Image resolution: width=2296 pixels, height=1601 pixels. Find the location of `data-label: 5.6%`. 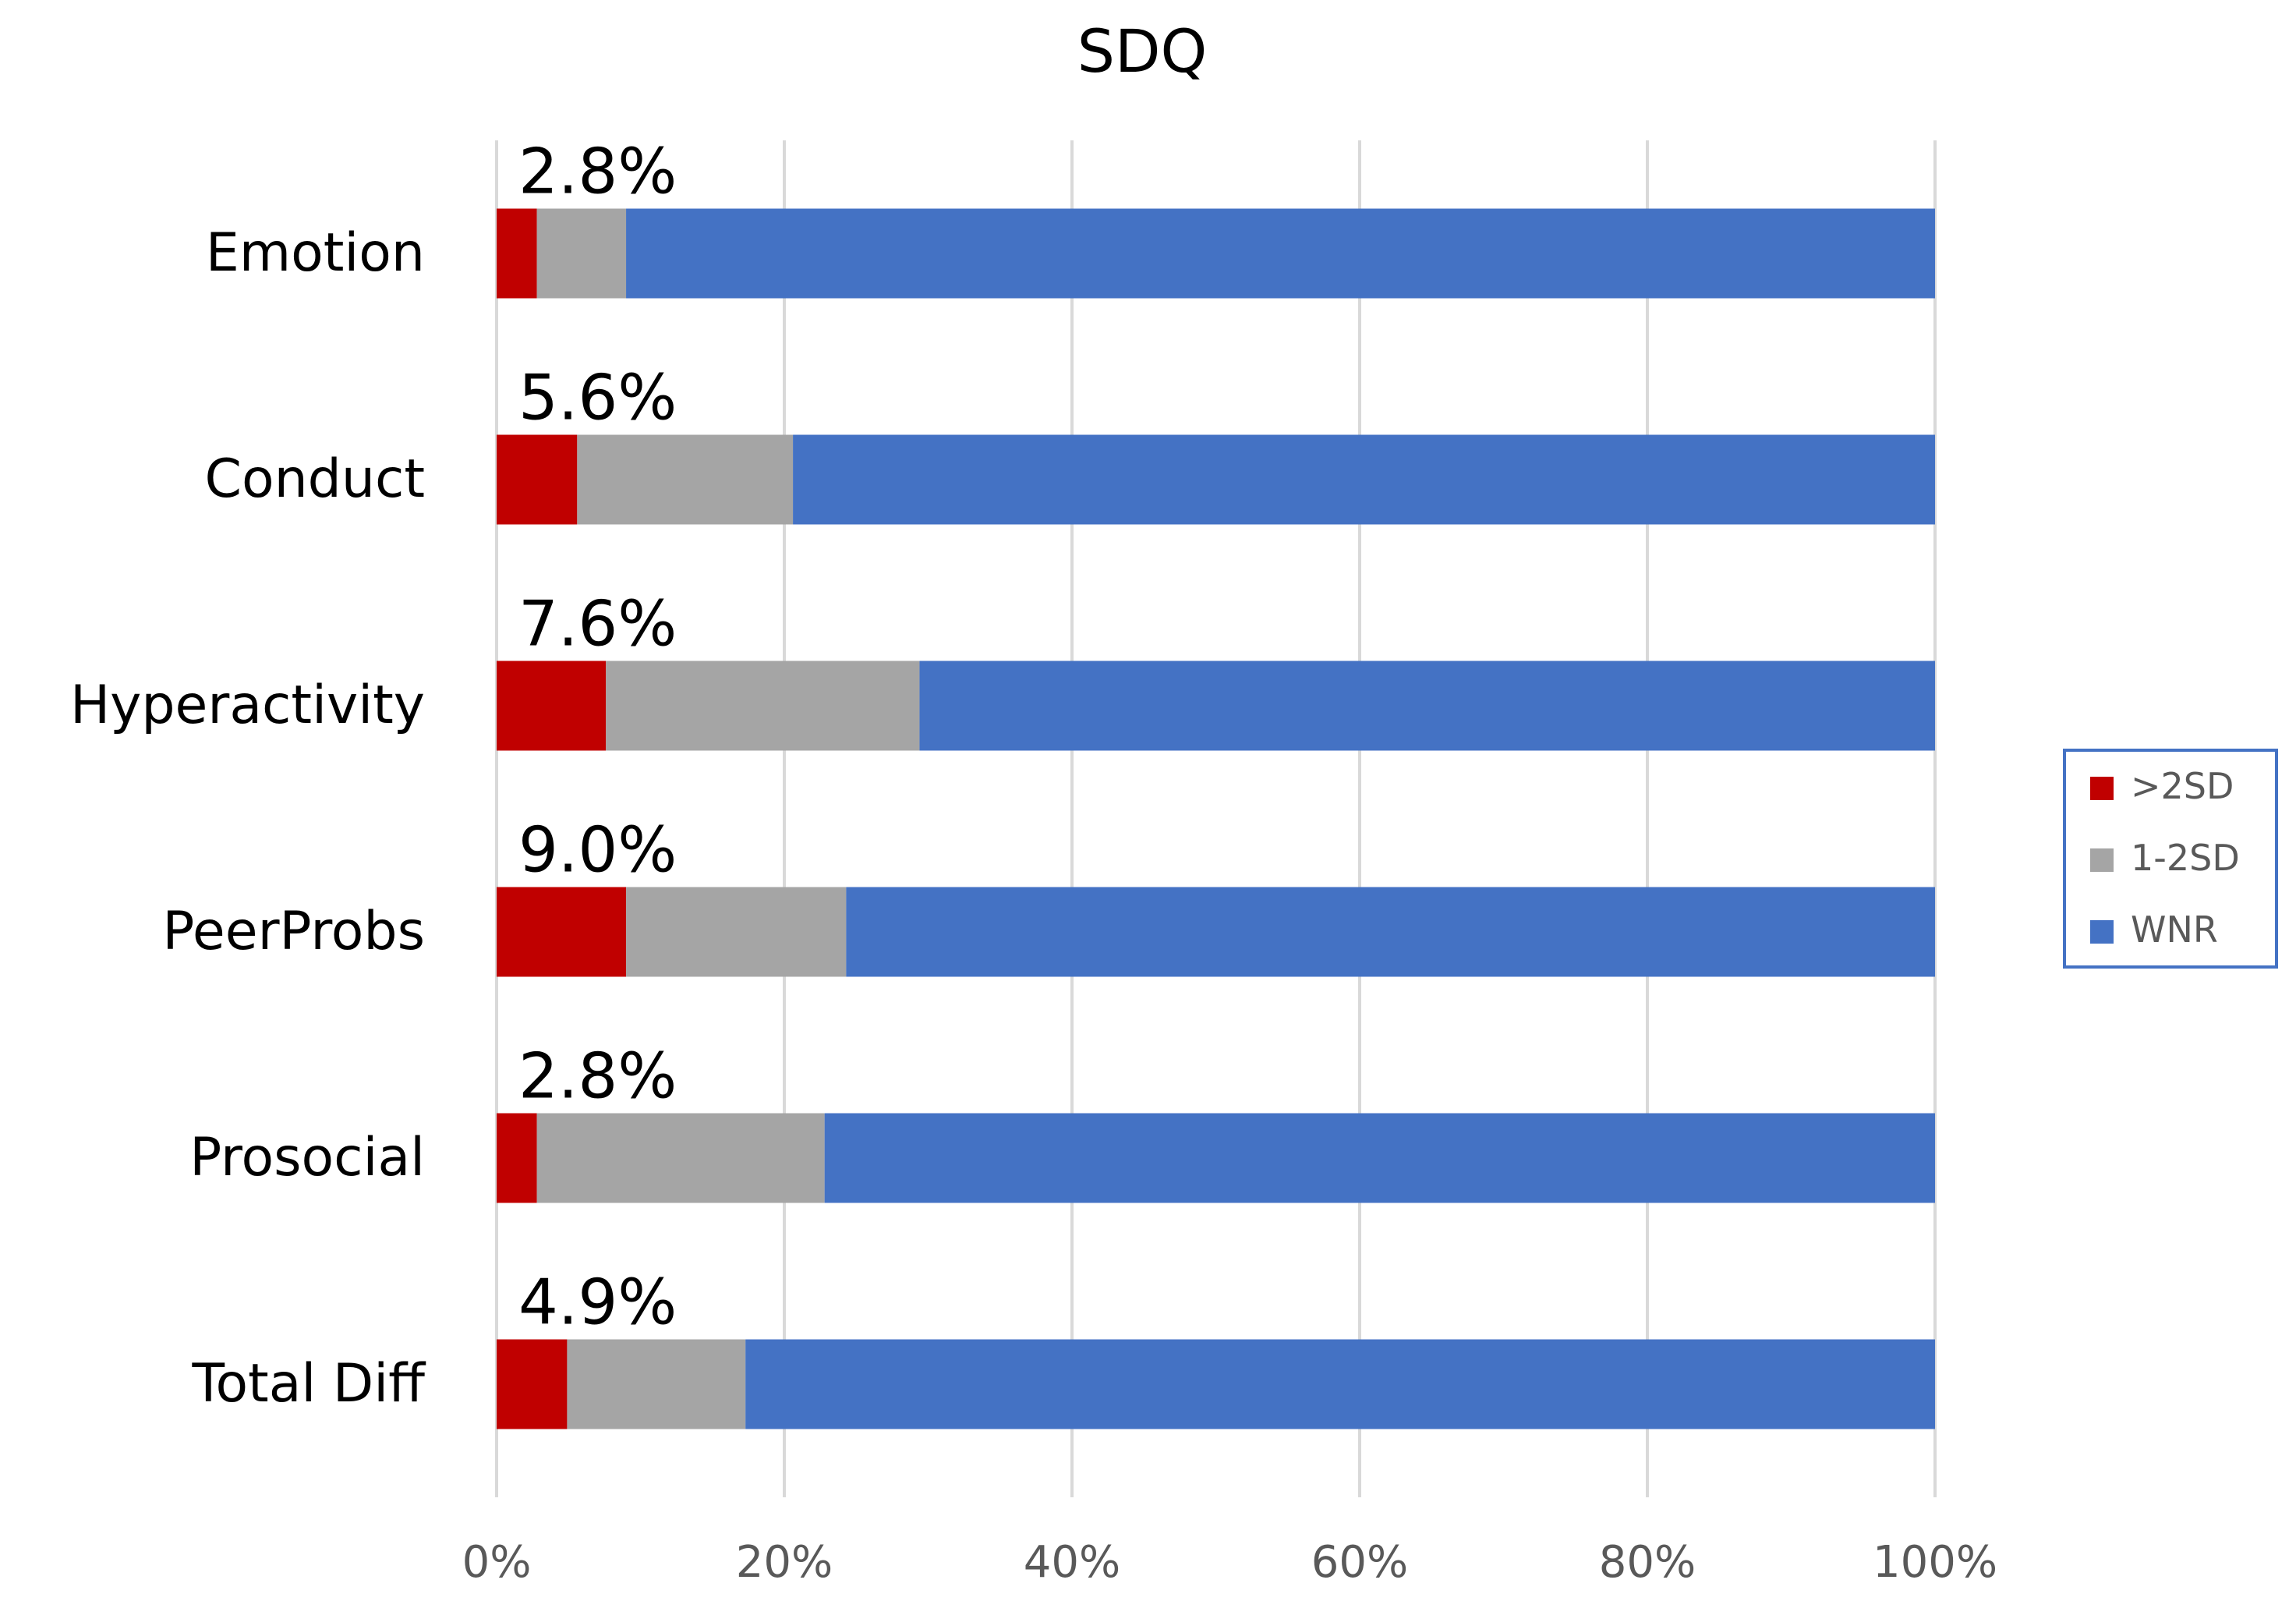

data-label: 5.6% is located at coordinates (597, 398).